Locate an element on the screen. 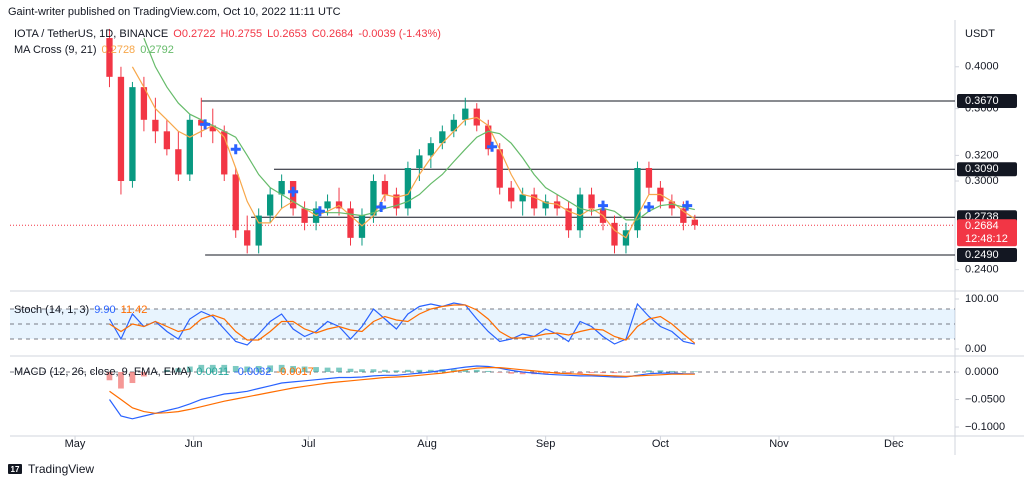  ma-readout: 0.2792 is located at coordinates (157, 50).